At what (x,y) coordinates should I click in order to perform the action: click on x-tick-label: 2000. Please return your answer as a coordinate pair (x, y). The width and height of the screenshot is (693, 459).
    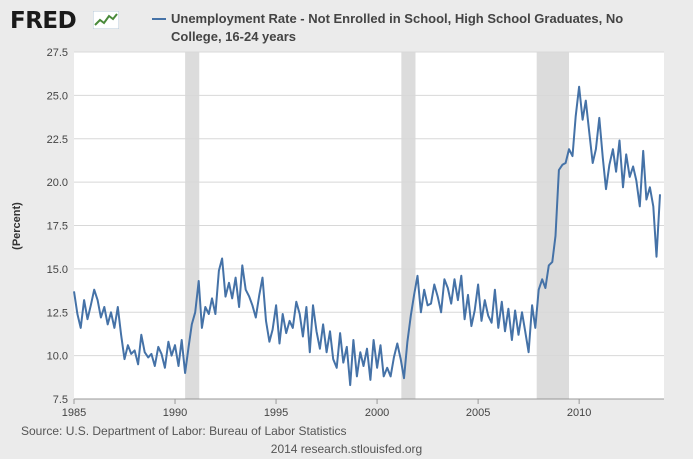
    Looking at the image, I should click on (377, 413).